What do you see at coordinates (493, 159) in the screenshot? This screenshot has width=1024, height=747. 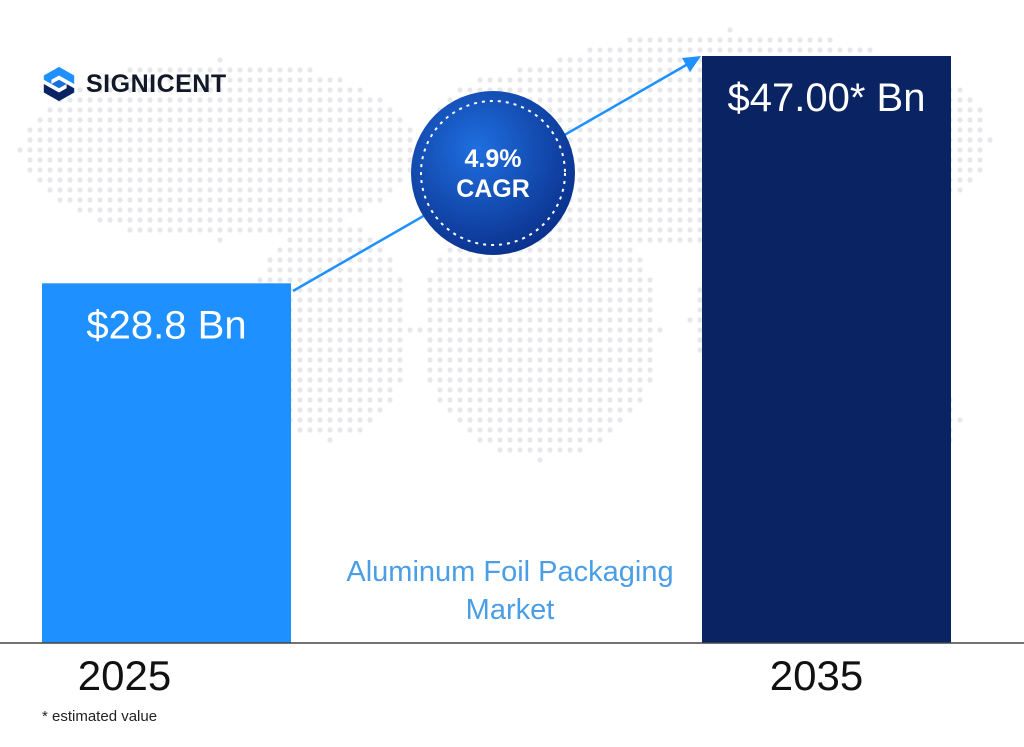 I see `cagr-value: 4.9%` at bounding box center [493, 159].